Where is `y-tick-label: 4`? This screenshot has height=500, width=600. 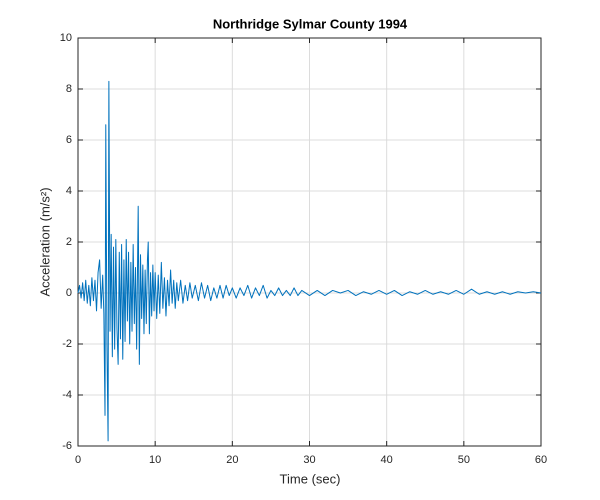
y-tick-label: 4 is located at coordinates (69, 191).